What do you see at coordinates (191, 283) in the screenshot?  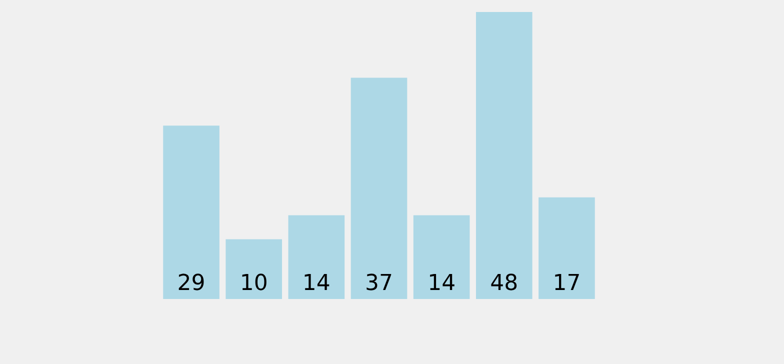 I see `data-label: 29` at bounding box center [191, 283].